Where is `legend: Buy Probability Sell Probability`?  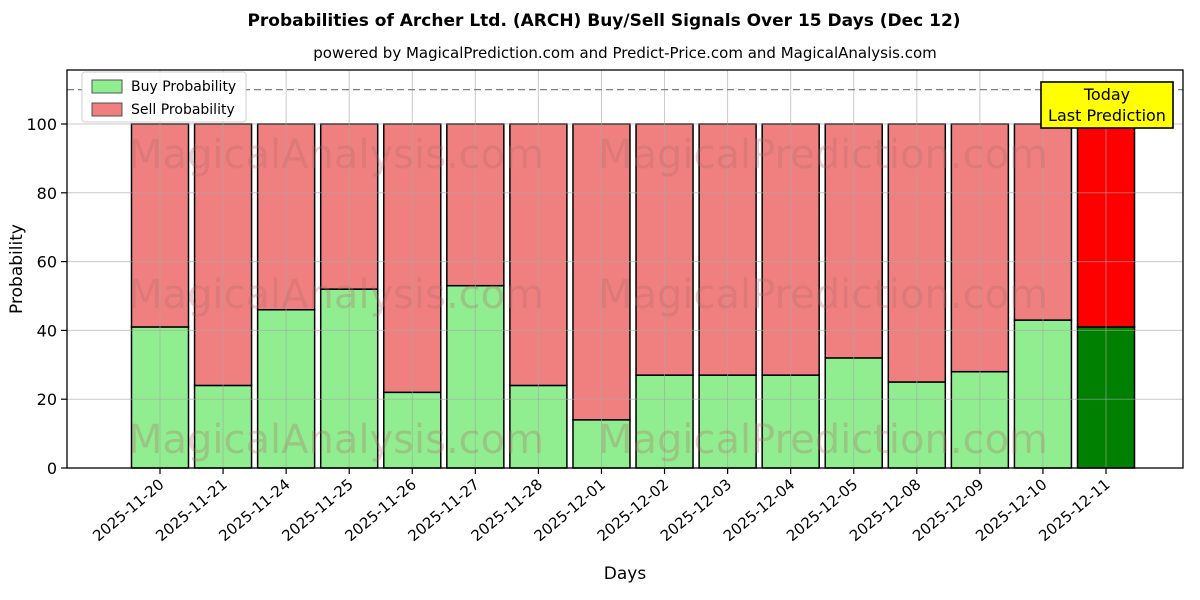 legend: Buy Probability Sell Probability is located at coordinates (164, 97).